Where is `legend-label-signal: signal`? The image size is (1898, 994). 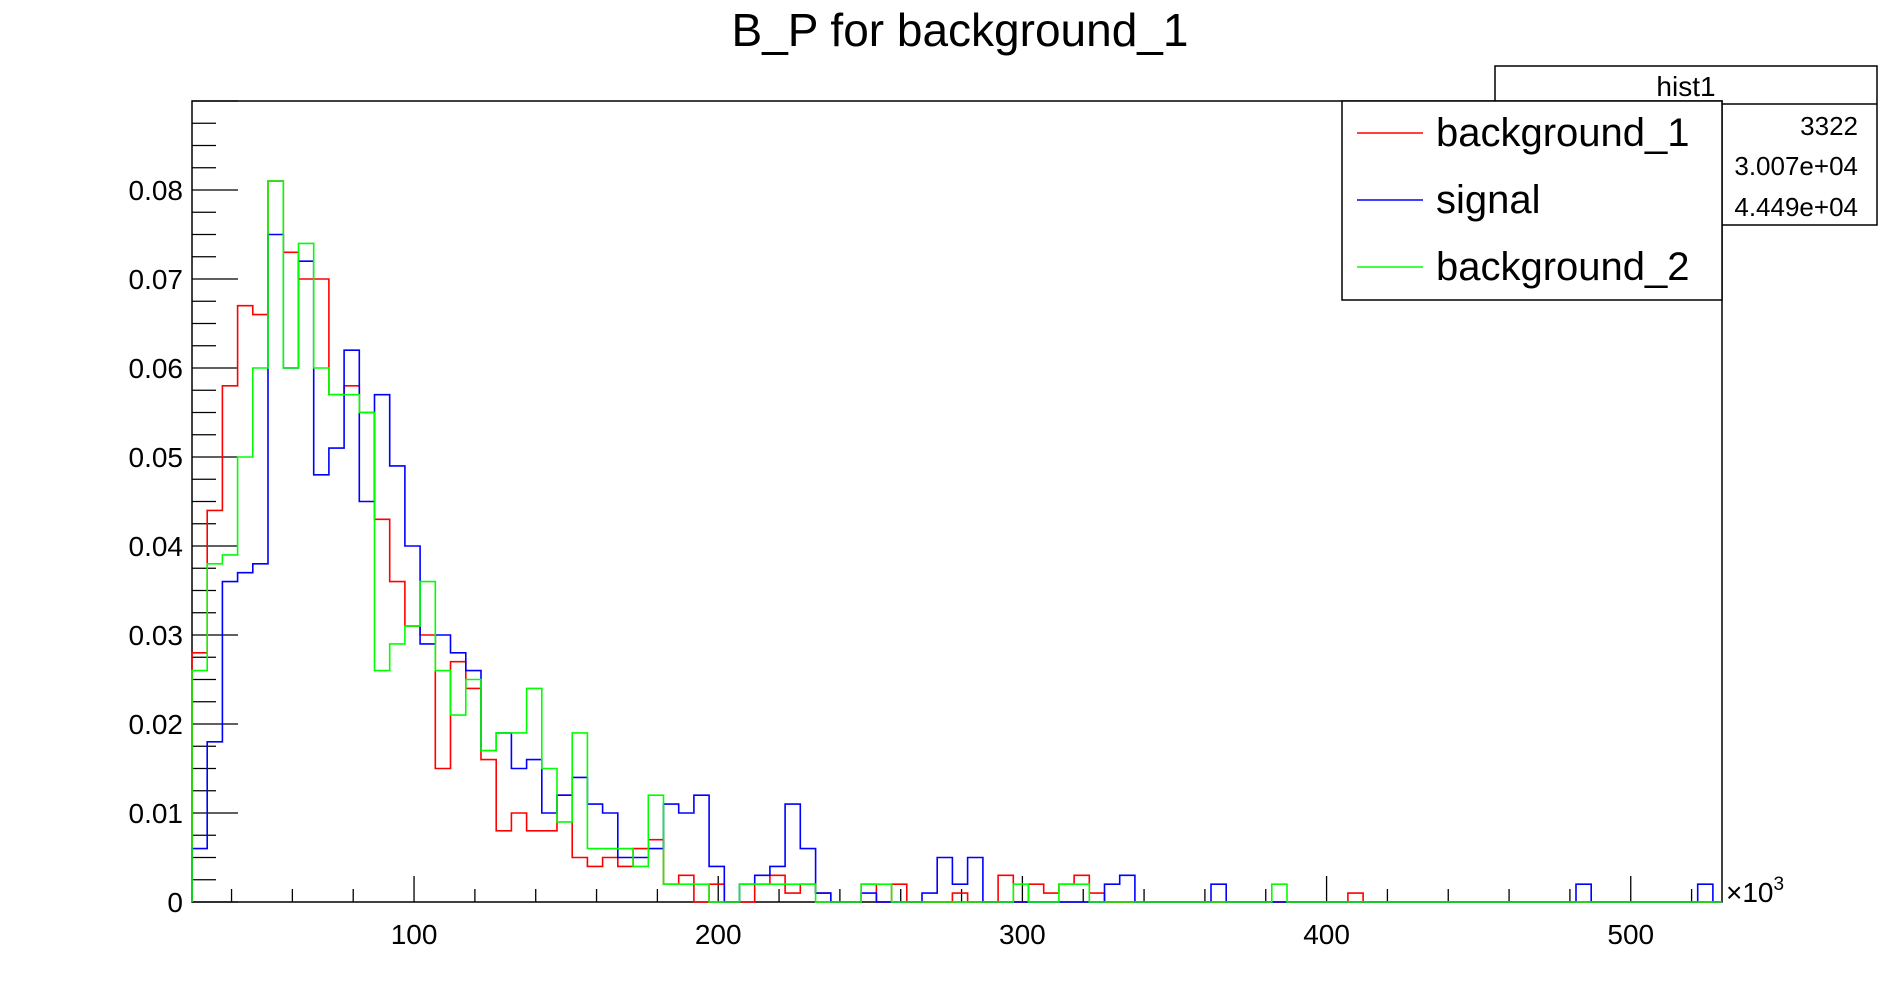
legend-label-signal: signal is located at coordinates (1488, 200).